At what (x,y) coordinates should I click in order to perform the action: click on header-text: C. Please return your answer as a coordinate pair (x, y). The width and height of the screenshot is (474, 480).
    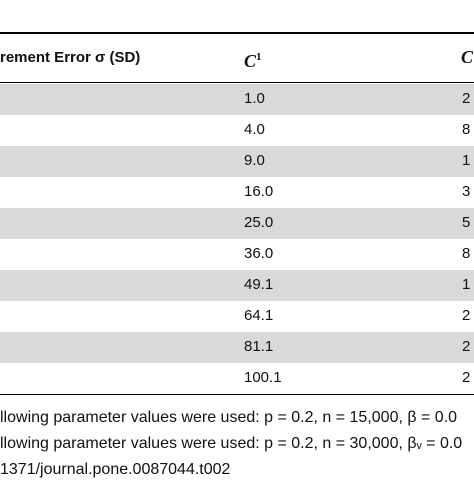
    Looking at the image, I should click on (250, 61).